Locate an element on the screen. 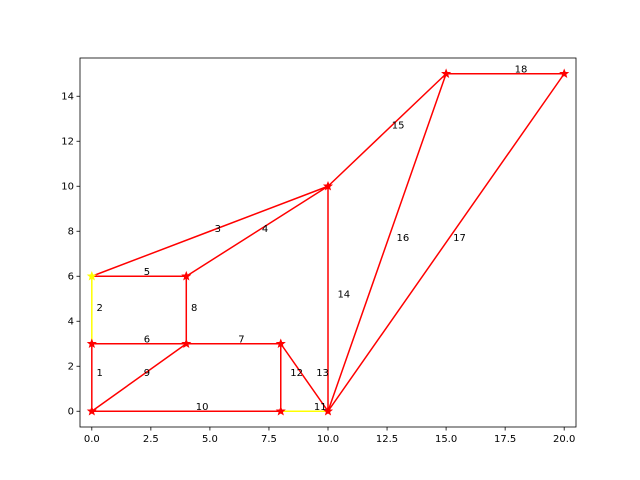  edge-label-16: 16 is located at coordinates (402, 238).